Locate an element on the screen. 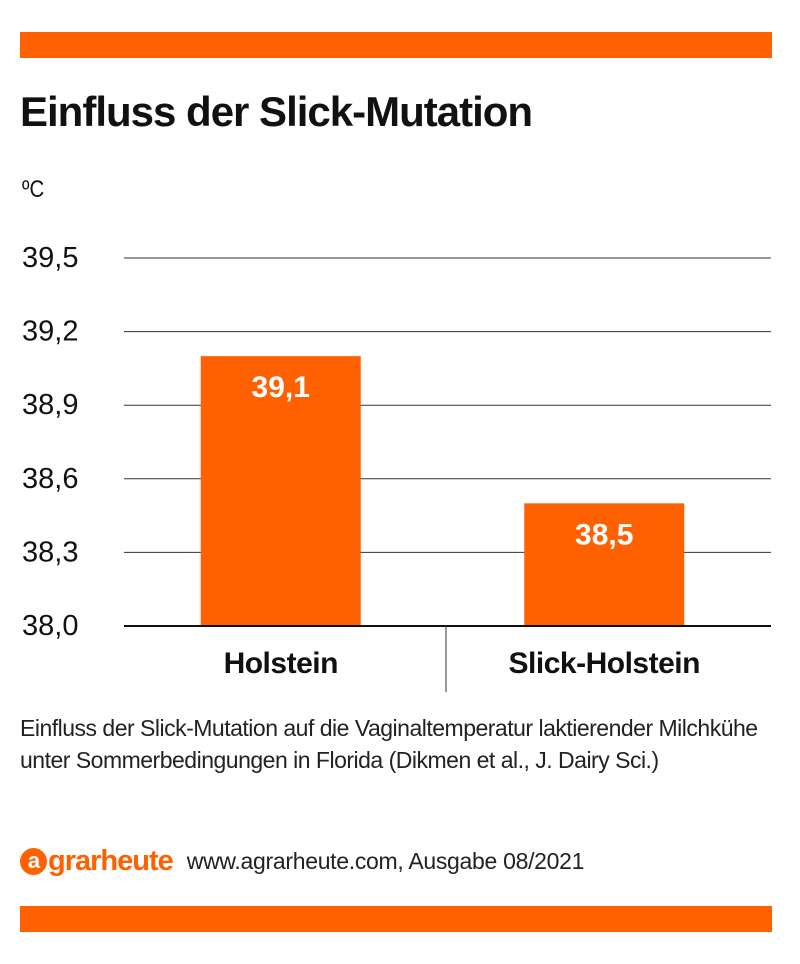  y-tick-label: 38,9 is located at coordinates (50, 405).